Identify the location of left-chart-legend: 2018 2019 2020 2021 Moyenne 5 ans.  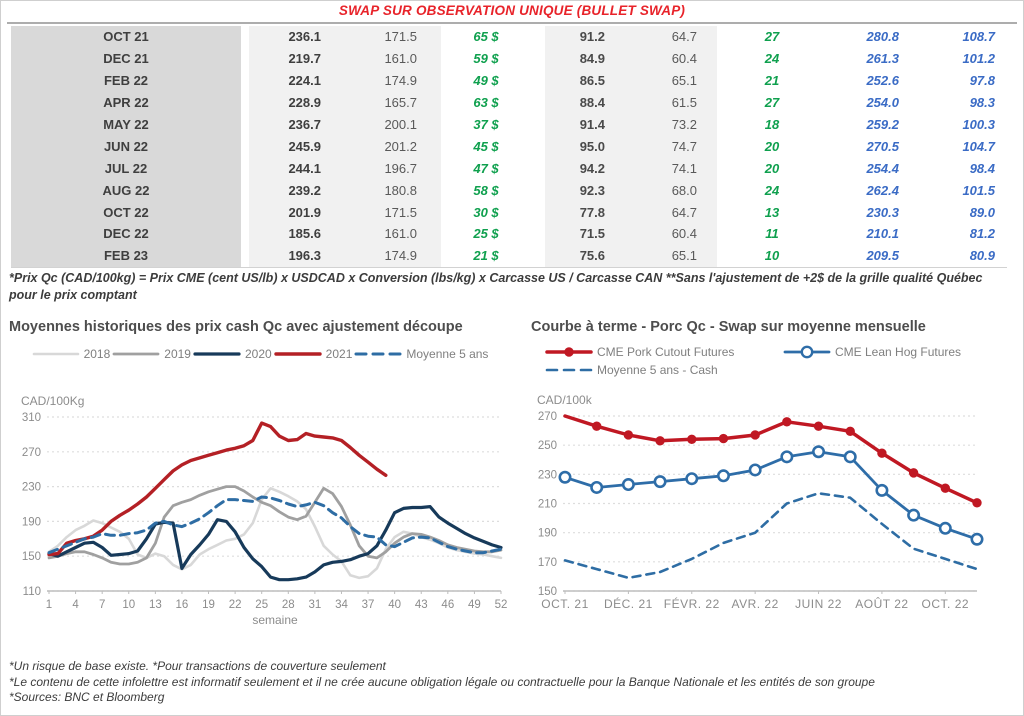
(260, 354).